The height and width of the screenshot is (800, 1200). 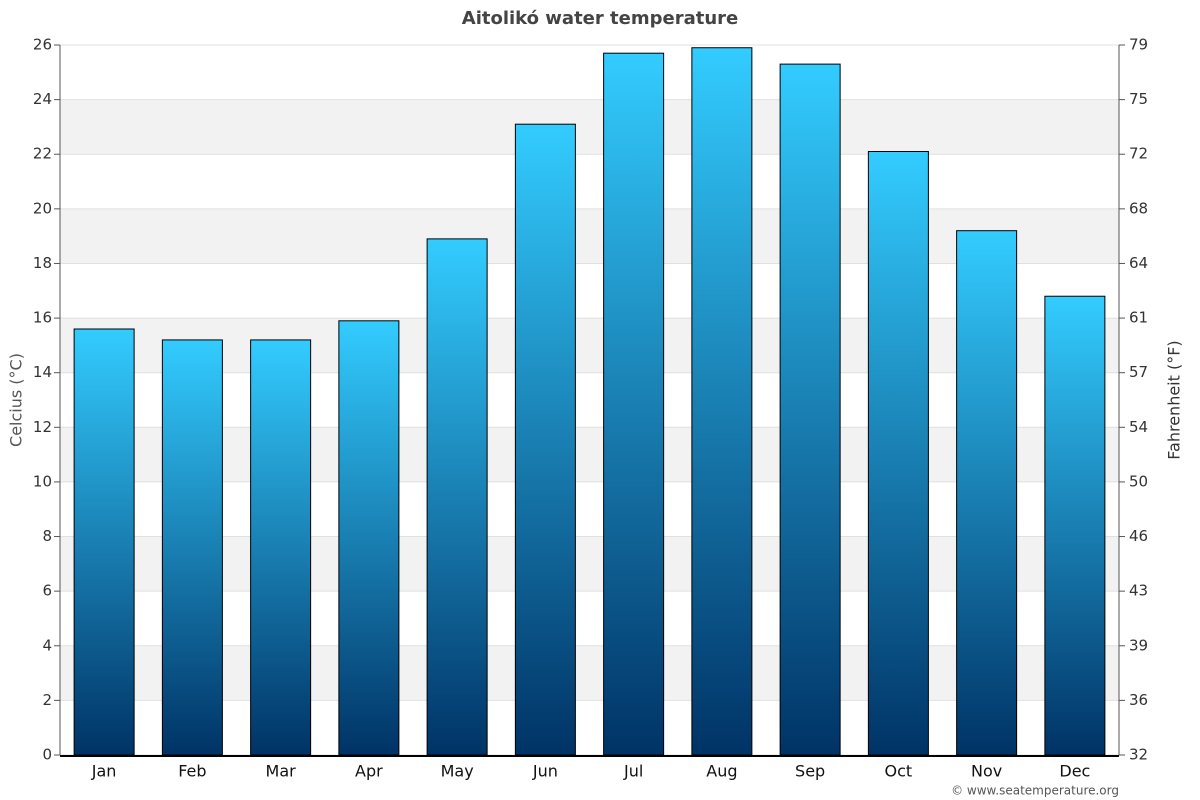 What do you see at coordinates (600, 18) in the screenshot?
I see `chart-title: Aitolikó water temperature` at bounding box center [600, 18].